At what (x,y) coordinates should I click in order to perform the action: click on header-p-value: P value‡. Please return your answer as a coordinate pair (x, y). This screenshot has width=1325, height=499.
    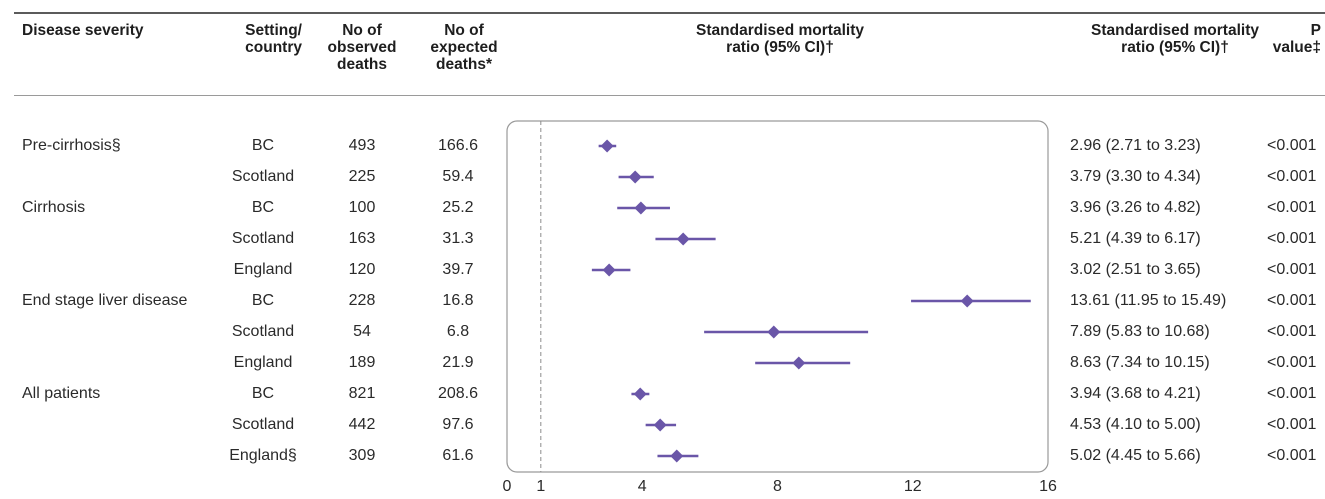
    Looking at the image, I should click on (1296, 39).